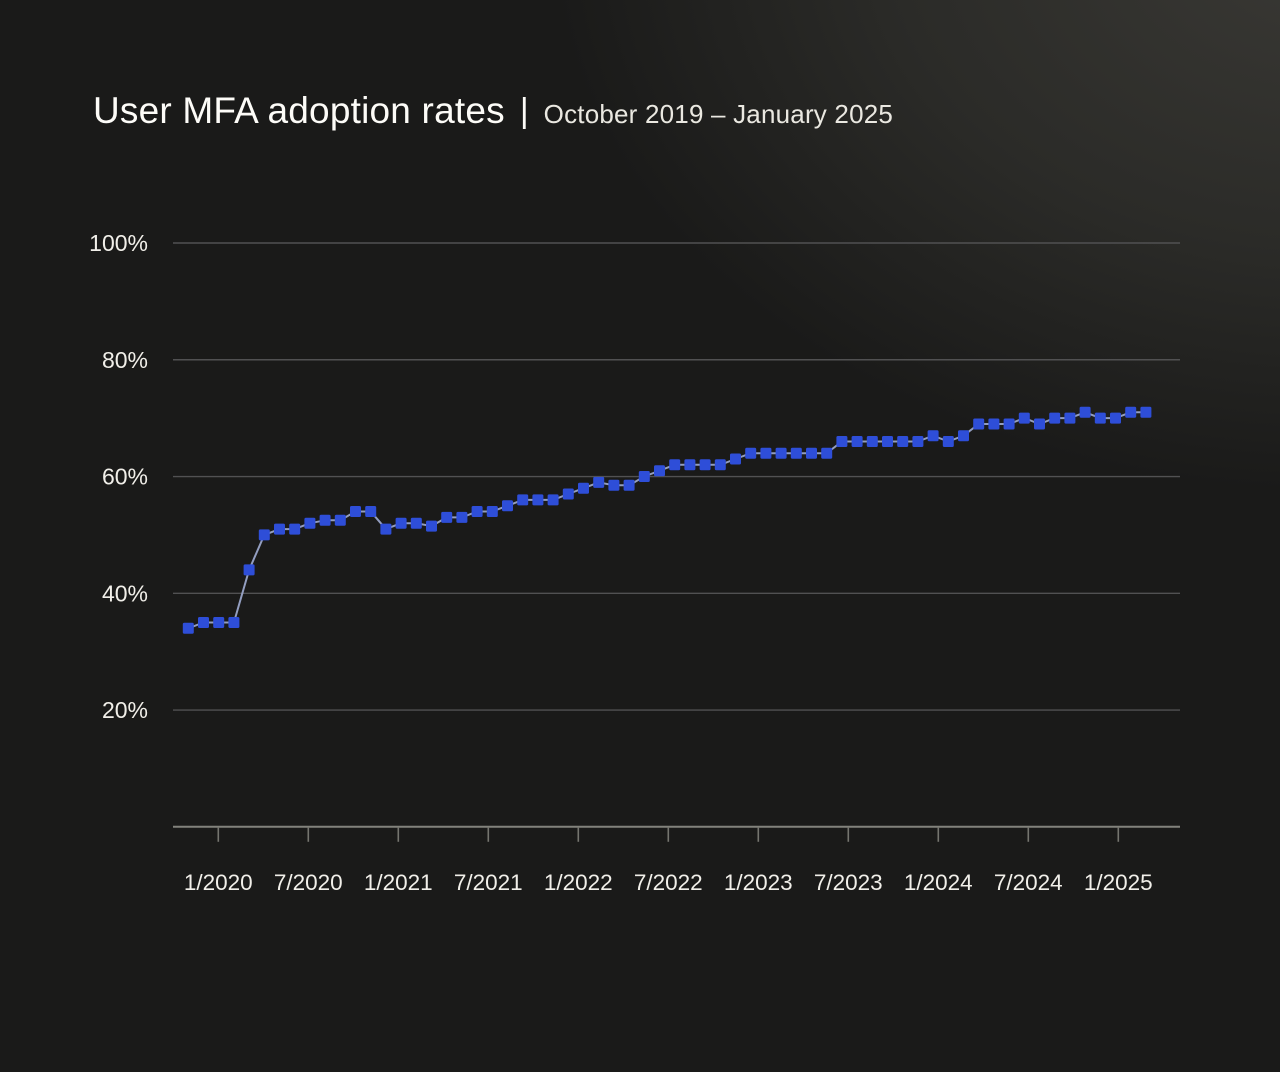 The image size is (1280, 1072). I want to click on x-axis-tick-label: 7/2022, so click(668, 882).